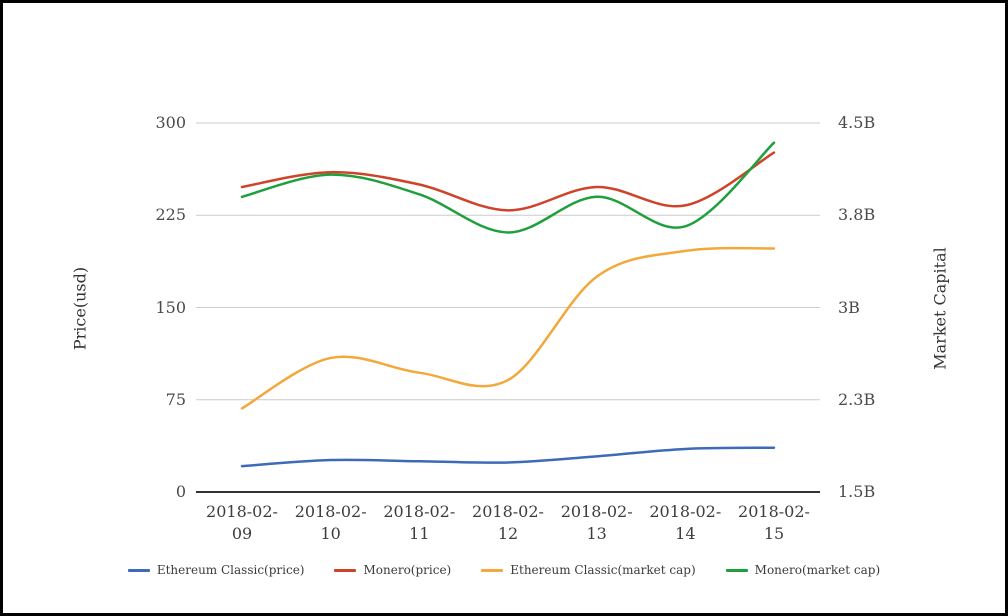 The width and height of the screenshot is (1008, 616). Describe the element at coordinates (419, 522) in the screenshot. I see `x-tick-2018-02-11: 2018-02- 11` at that location.